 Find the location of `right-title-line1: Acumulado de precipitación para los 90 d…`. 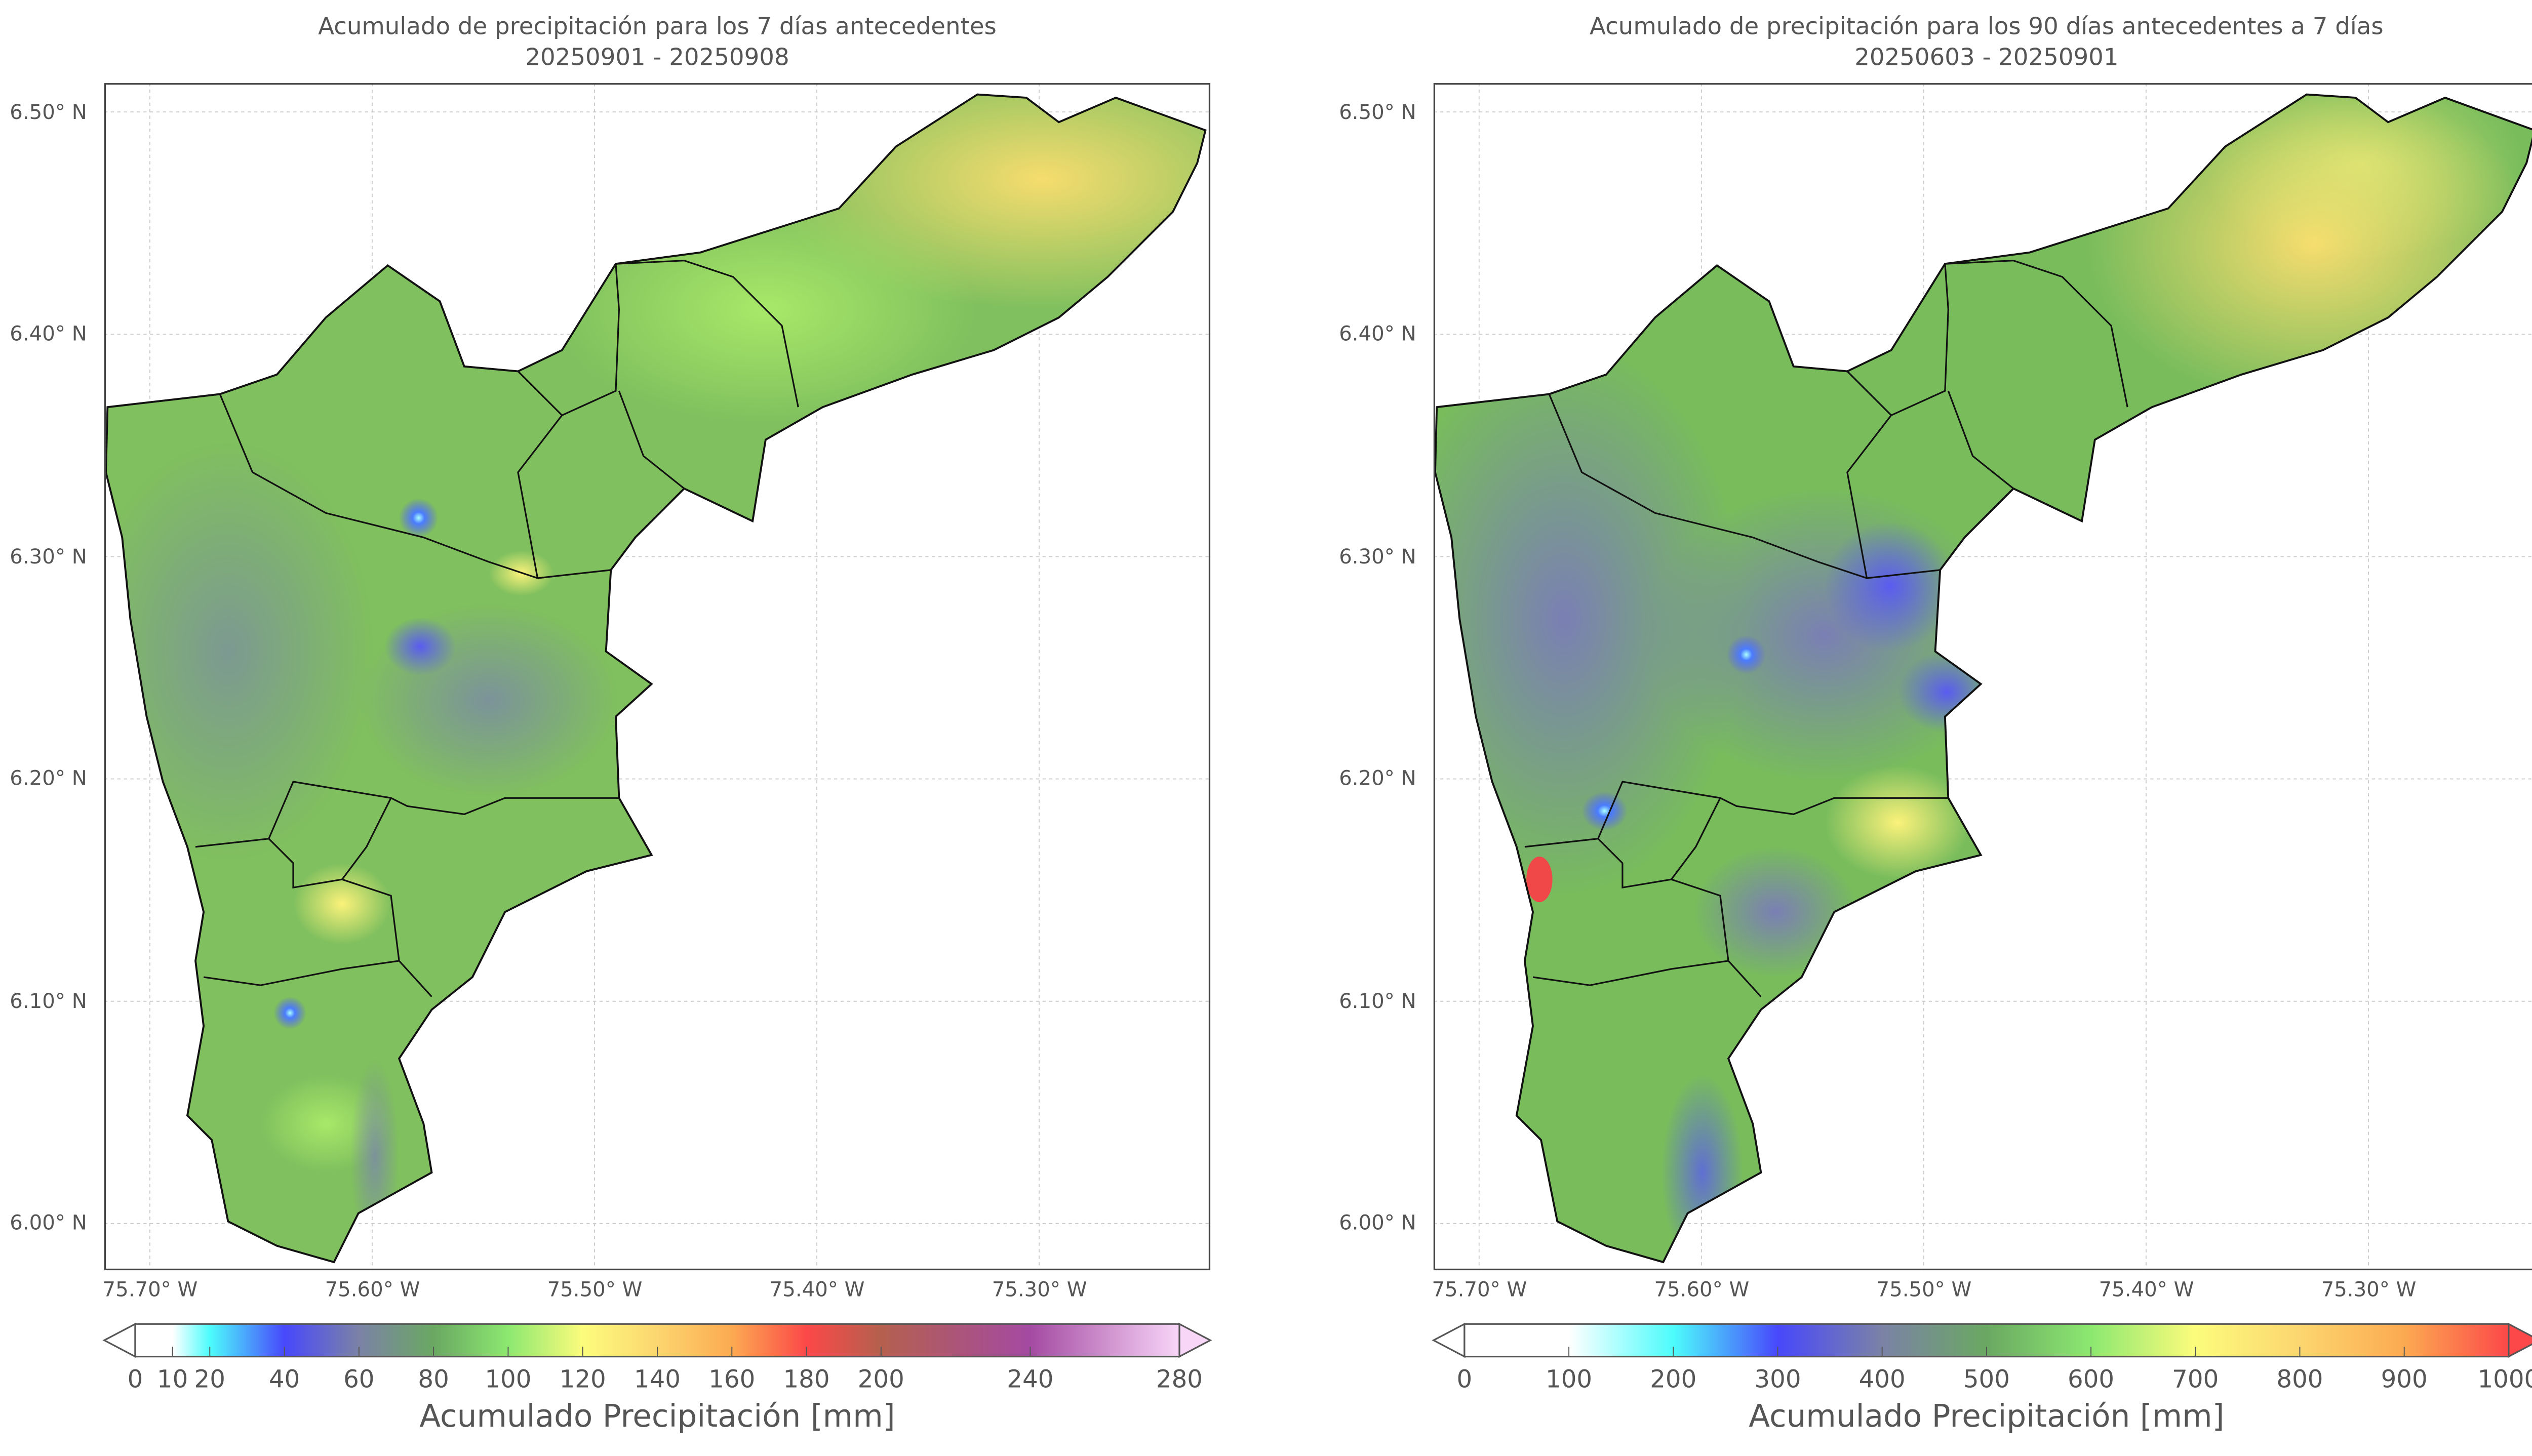

right-title-line1: Acumulado de precipitación para los 90 d… is located at coordinates (1987, 27).